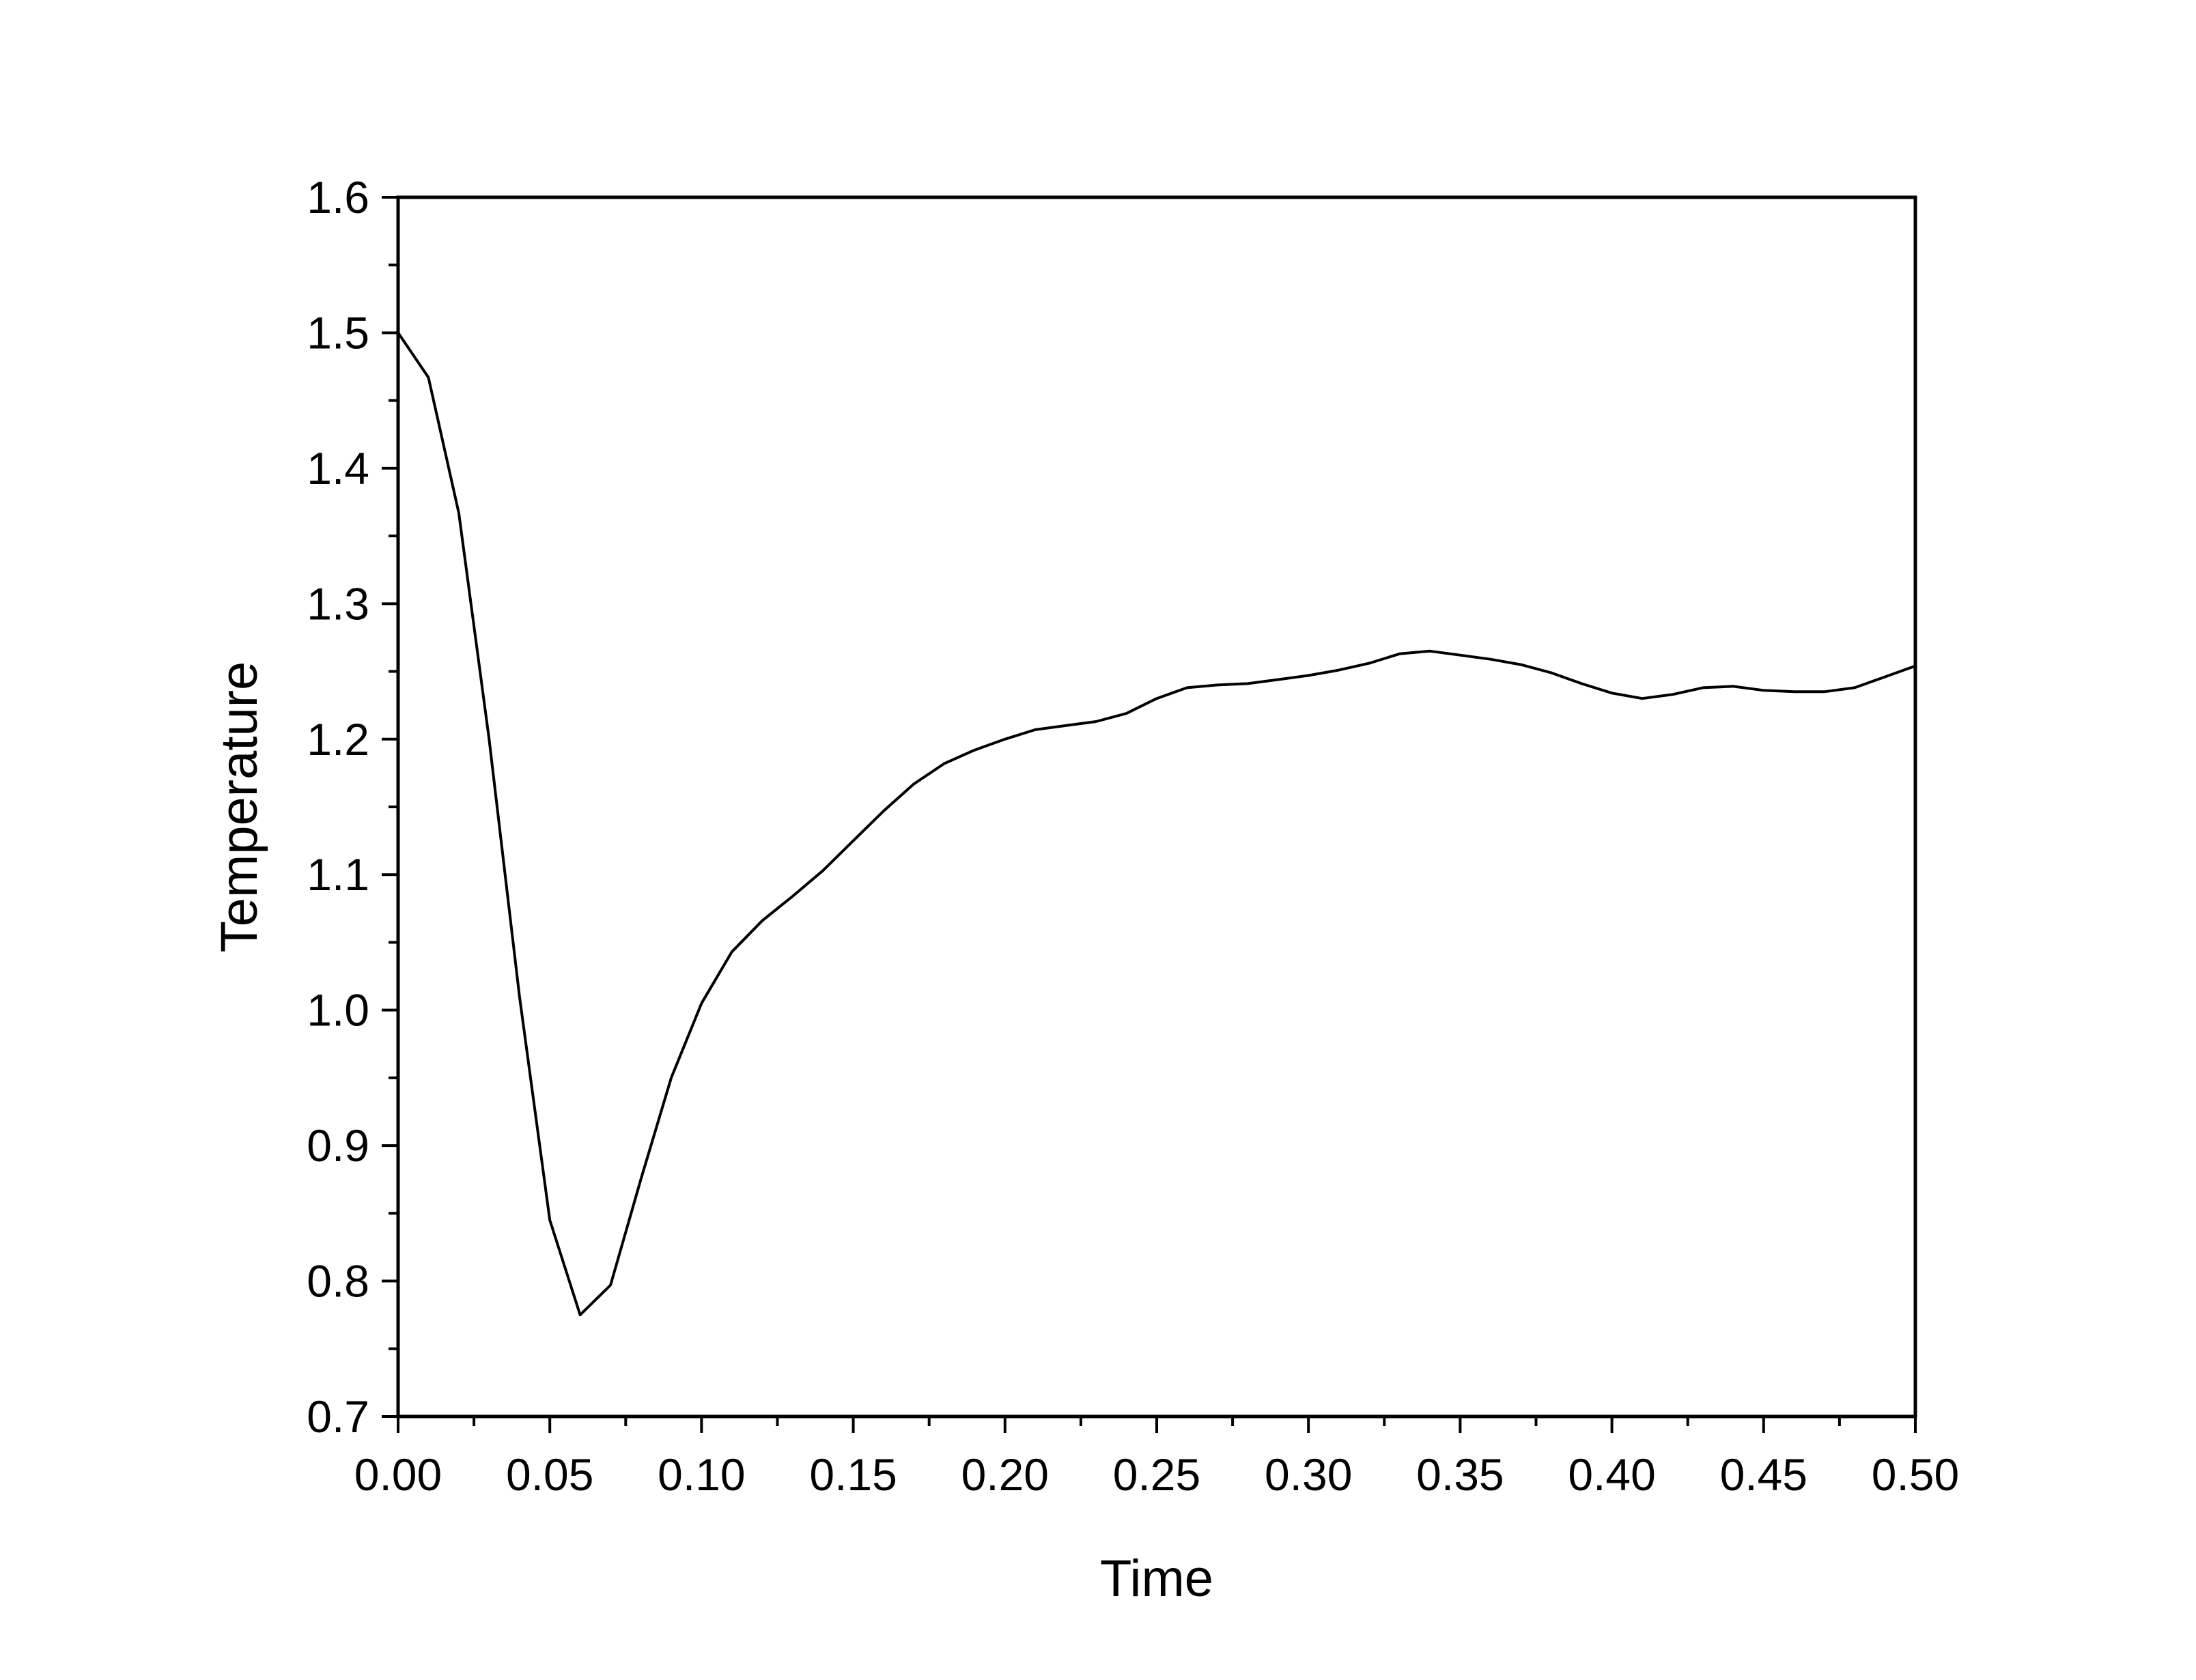 The width and height of the screenshot is (2196, 1680). I want to click on y-tick-label: 1.2, so click(338, 739).